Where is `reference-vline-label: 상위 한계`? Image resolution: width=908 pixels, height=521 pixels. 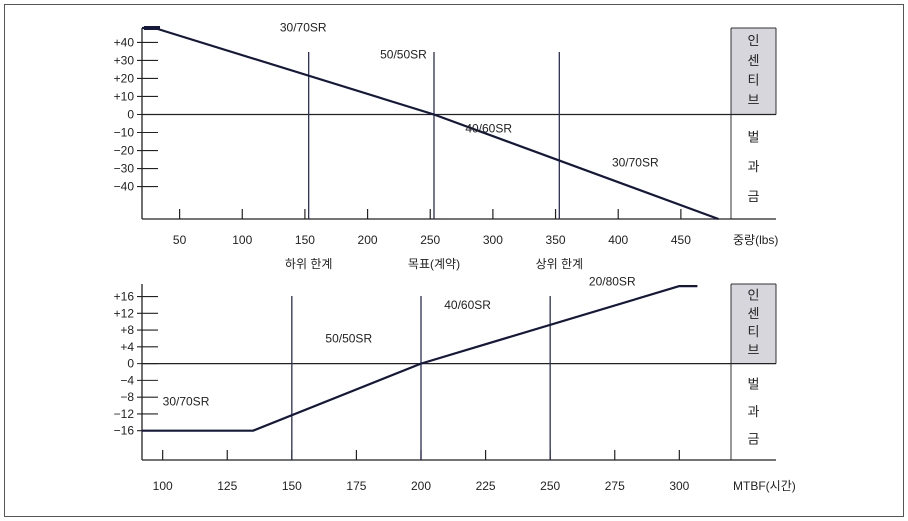
reference-vline-label: 상위 한계 is located at coordinates (560, 264).